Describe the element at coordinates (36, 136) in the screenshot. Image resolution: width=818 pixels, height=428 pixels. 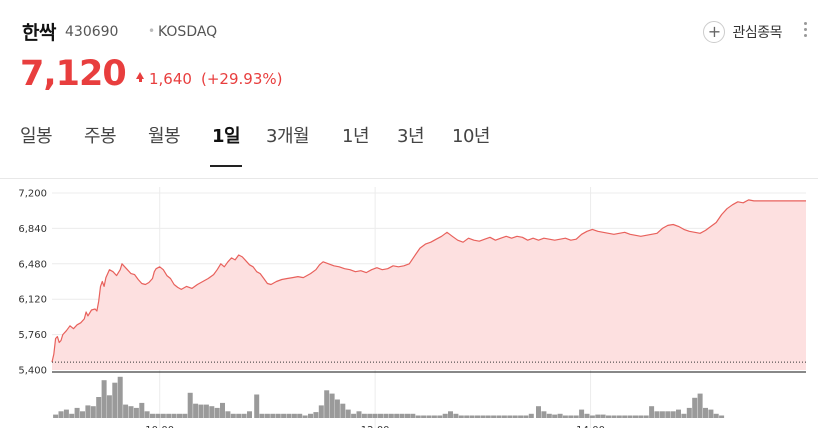
I see `tab-daily: 일봉` at that location.